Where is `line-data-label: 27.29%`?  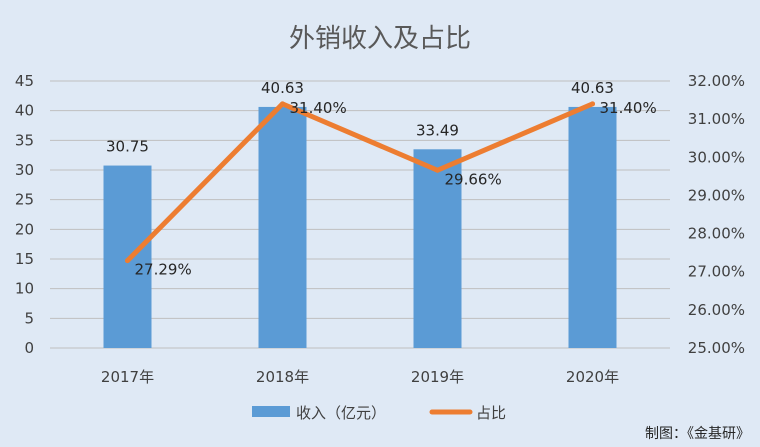 line-data-label: 27.29% is located at coordinates (163, 270).